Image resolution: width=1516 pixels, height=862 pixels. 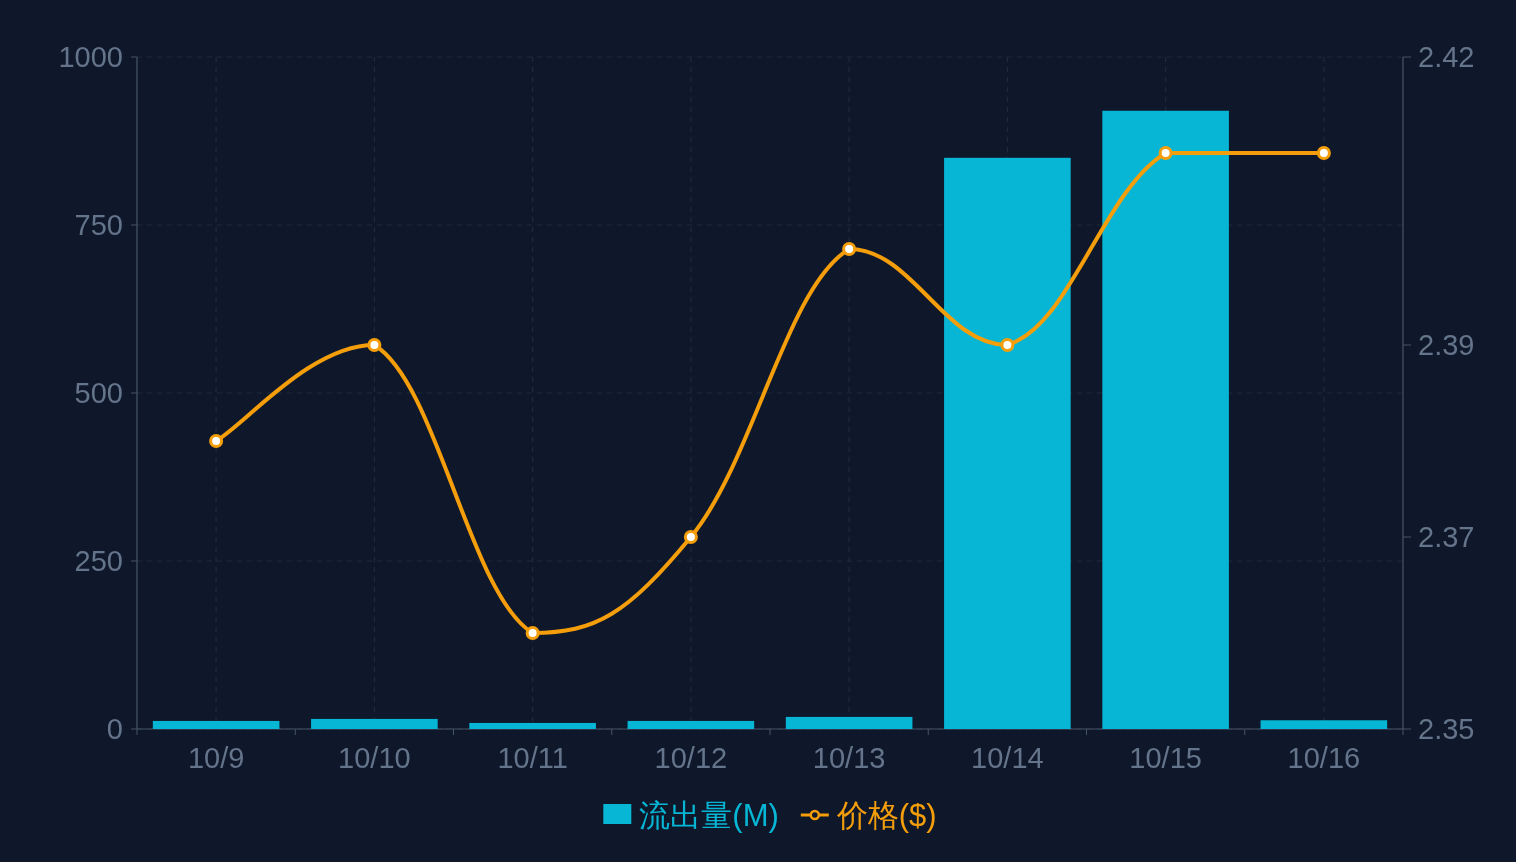 I want to click on y-tick-label: 250, so click(x=98, y=561).